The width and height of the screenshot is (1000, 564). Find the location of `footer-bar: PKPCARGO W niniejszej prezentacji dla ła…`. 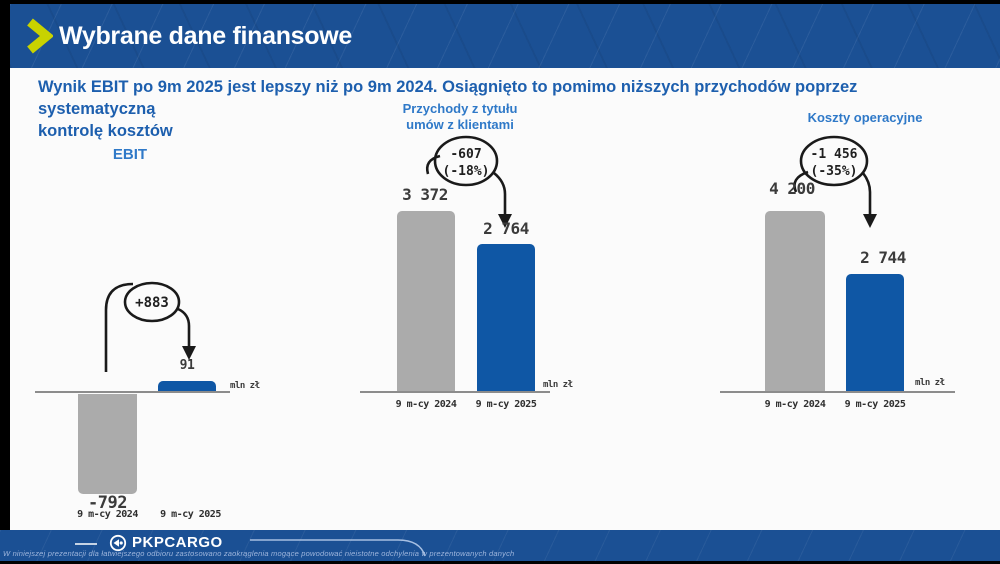

footer-bar: PKPCARGO W niniejszej prezentacji dla ła… is located at coordinates (500, 545).